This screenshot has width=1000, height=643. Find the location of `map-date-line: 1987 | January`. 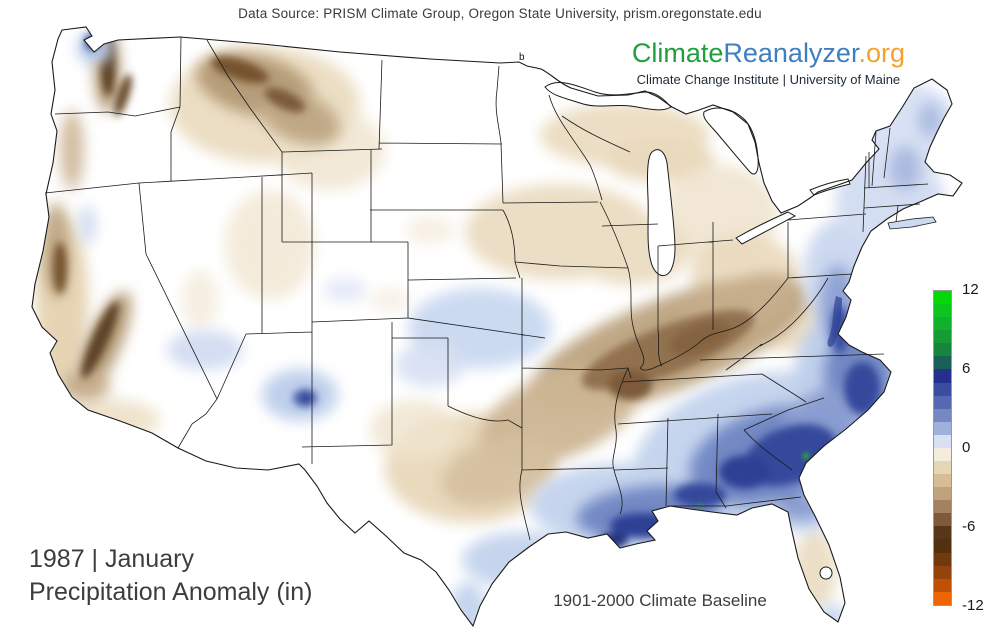

map-date-line: 1987 | January is located at coordinates (111, 559).